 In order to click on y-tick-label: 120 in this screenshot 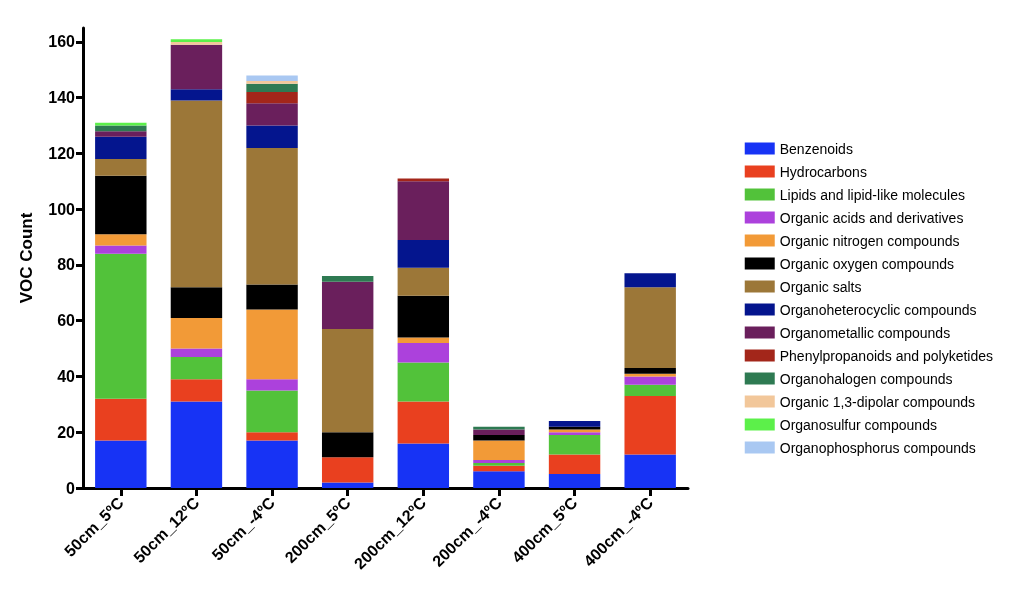, I will do `click(62, 153)`.